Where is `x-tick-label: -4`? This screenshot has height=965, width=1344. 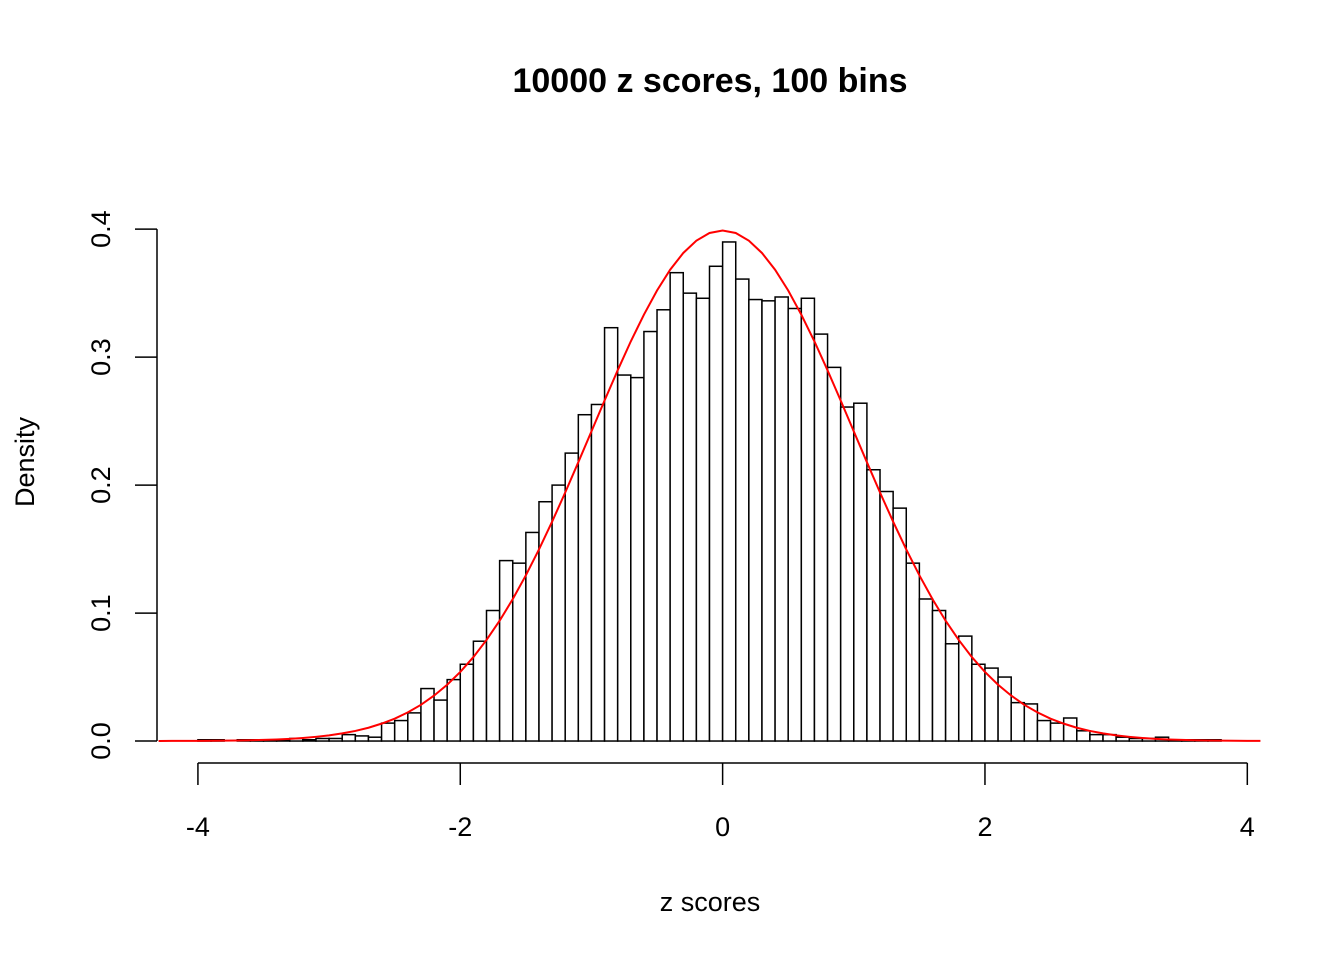 x-tick-label: -4 is located at coordinates (198, 827).